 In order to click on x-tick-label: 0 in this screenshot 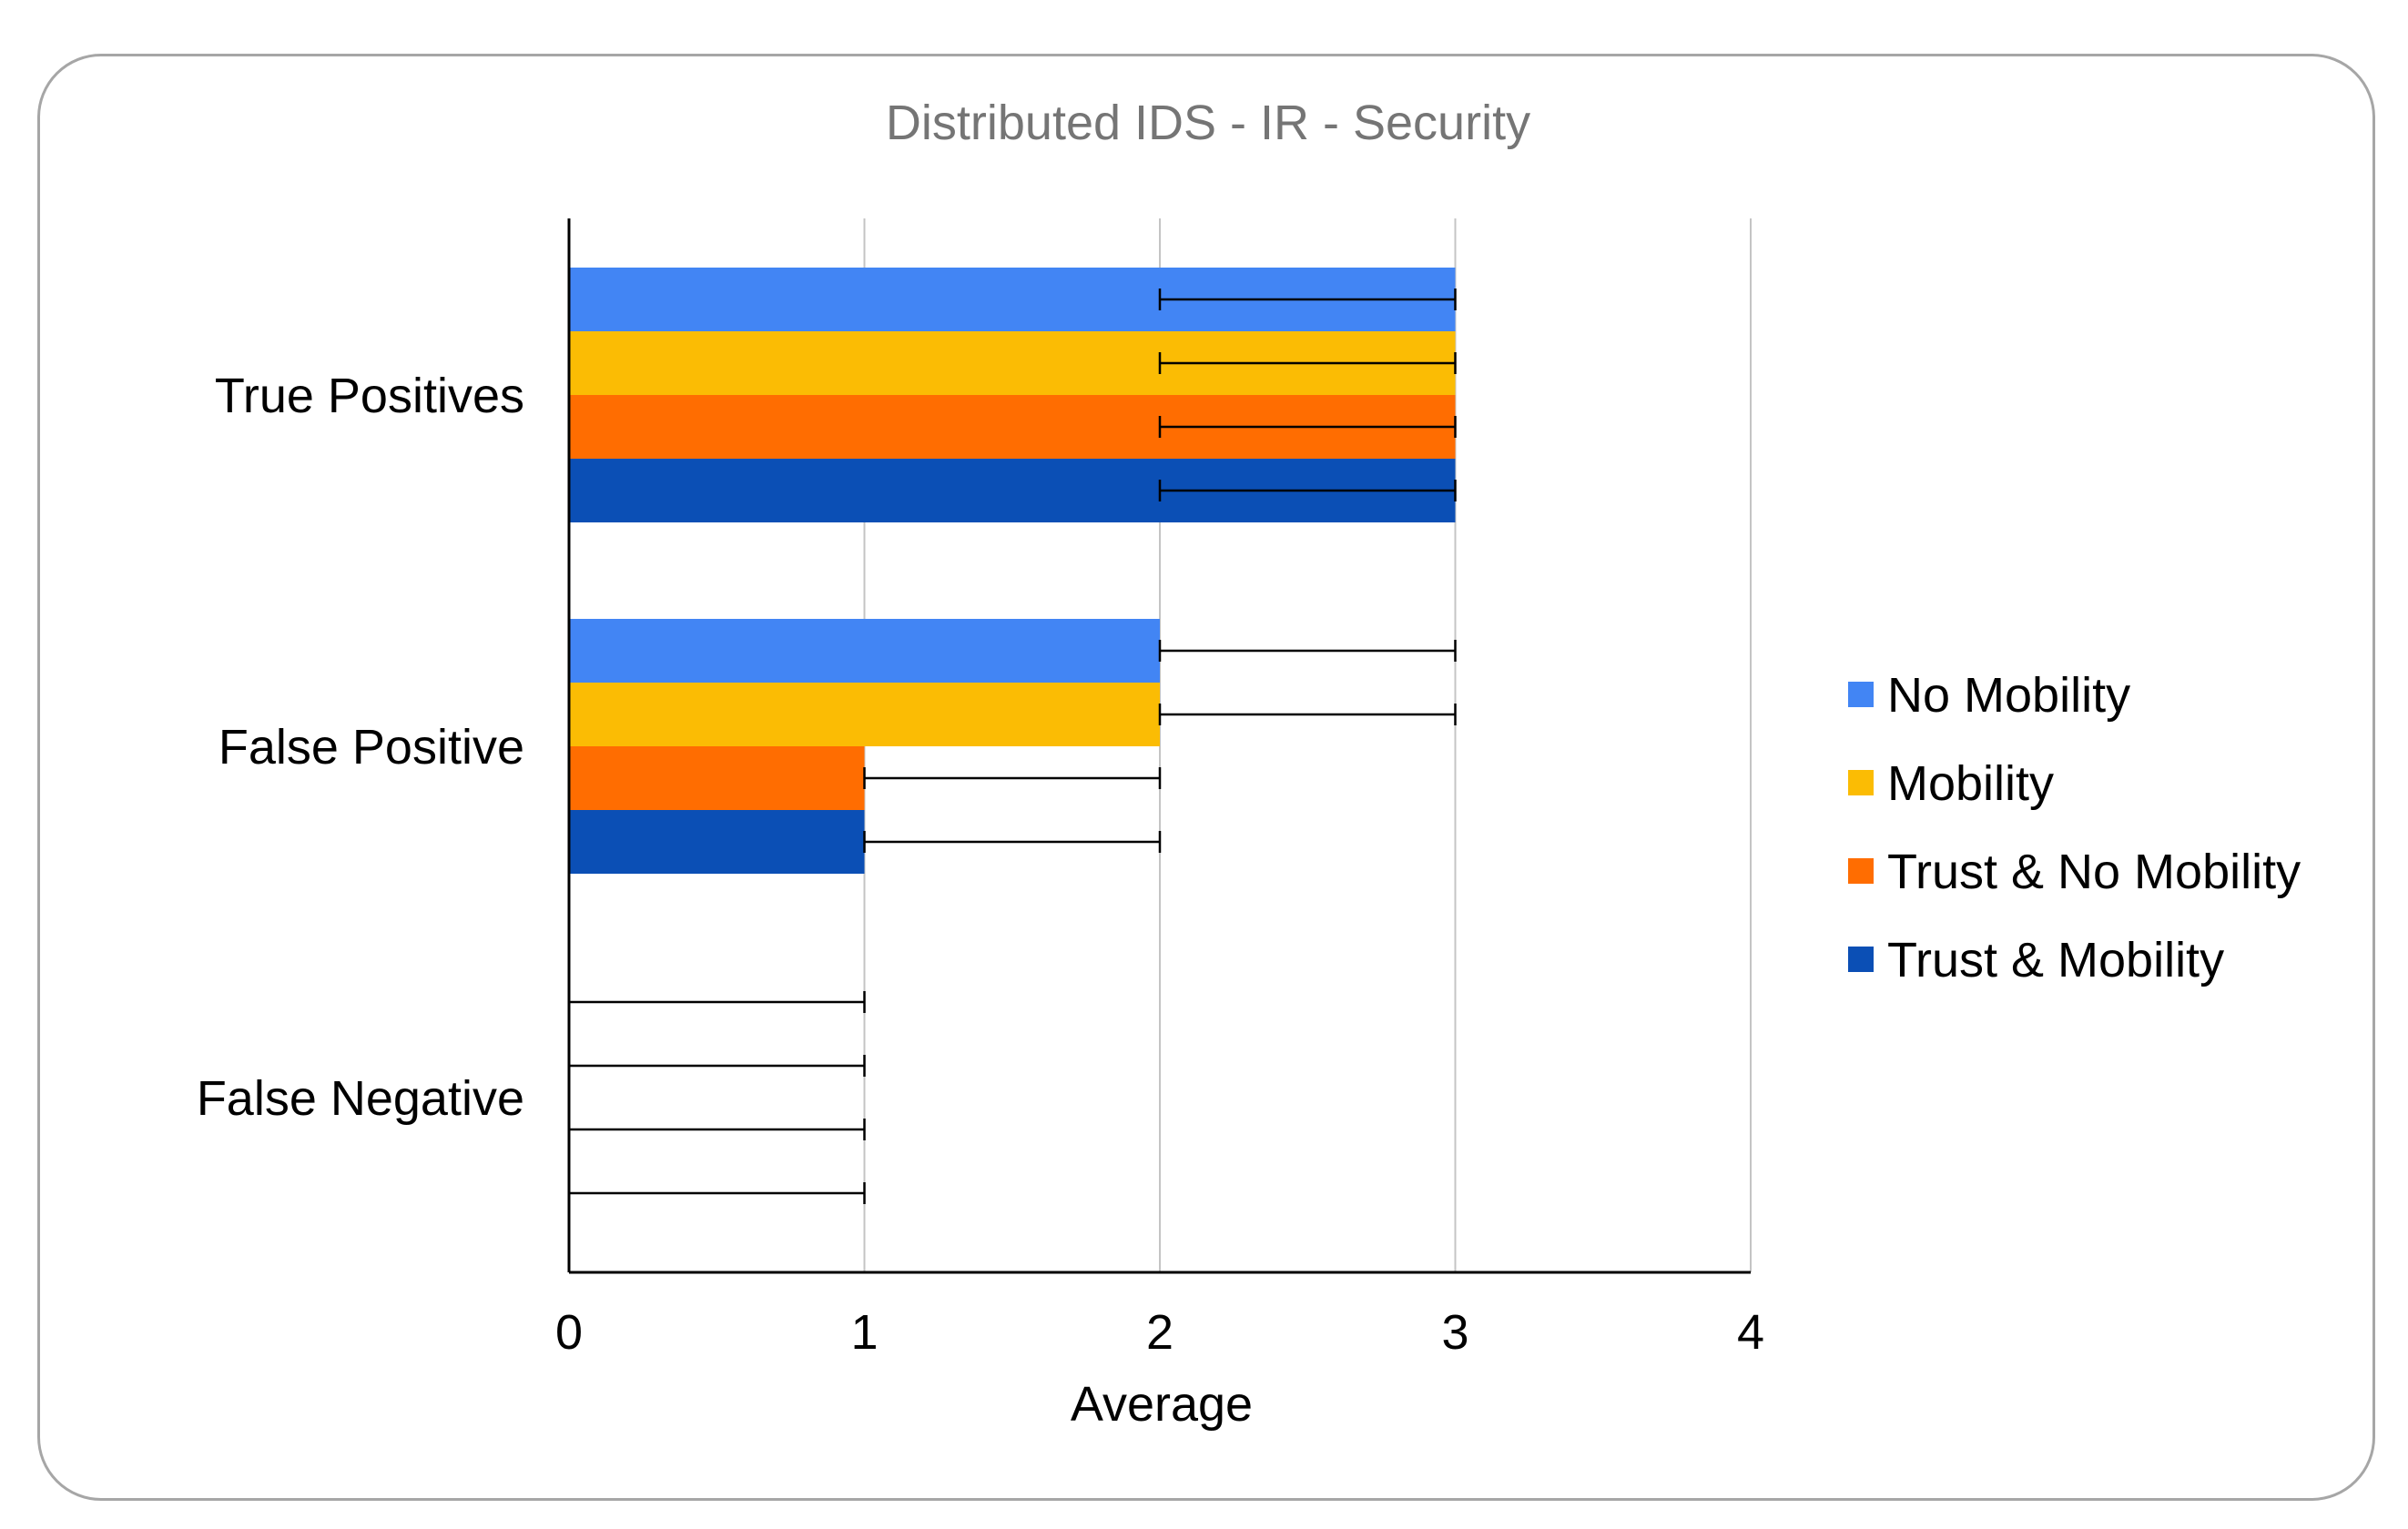, I will do `click(569, 1332)`.